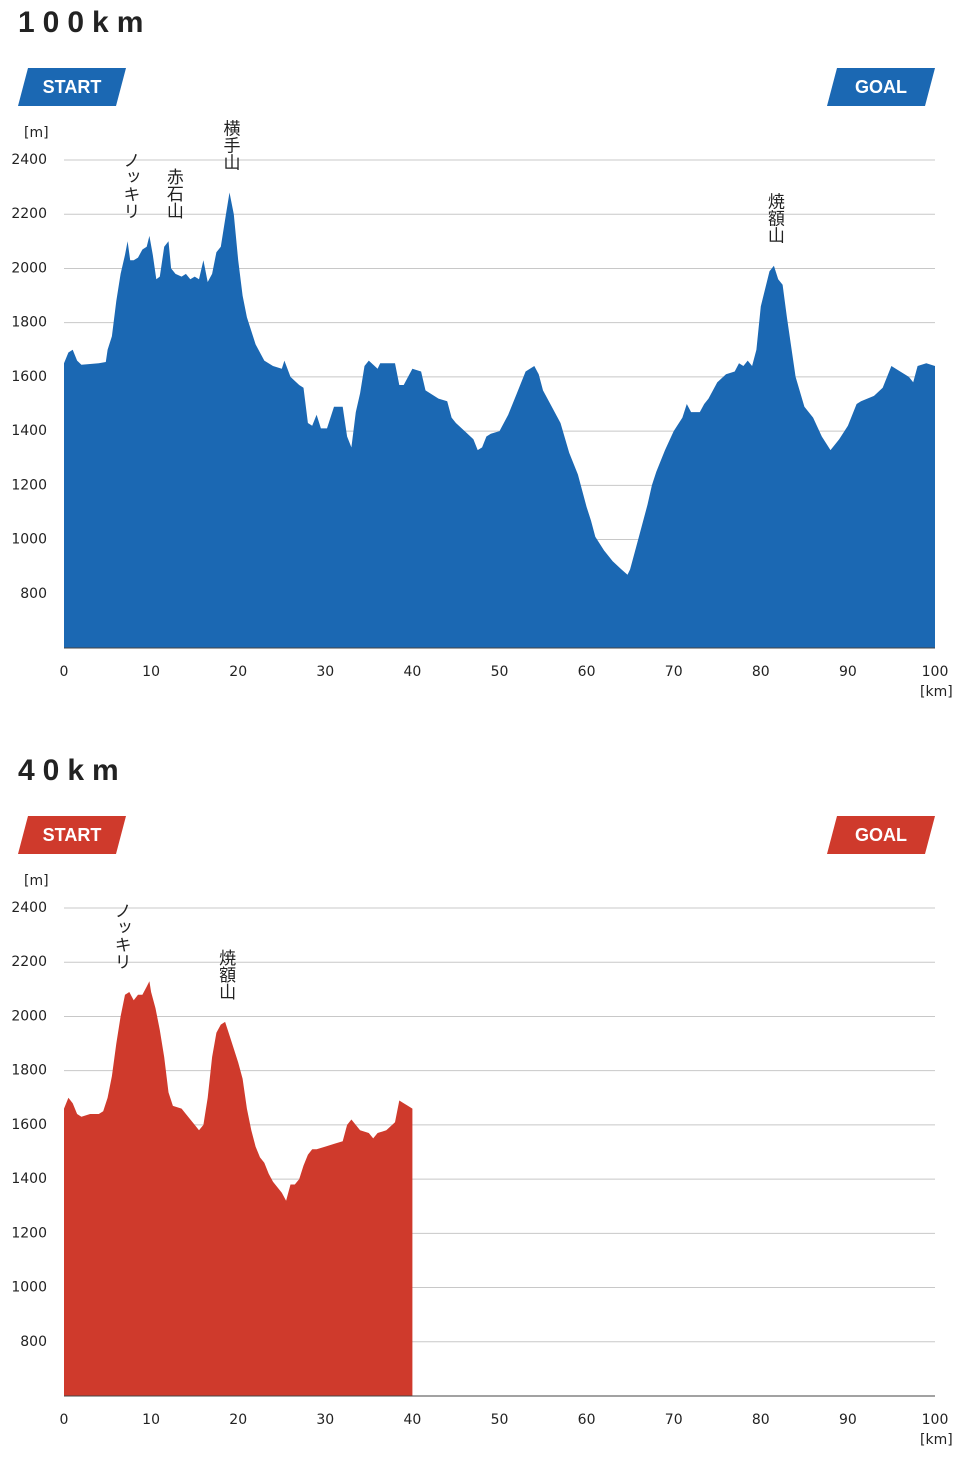 The height and width of the screenshot is (1457, 966). What do you see at coordinates (229, 144) in the screenshot?
I see `peak-label: 横手山` at bounding box center [229, 144].